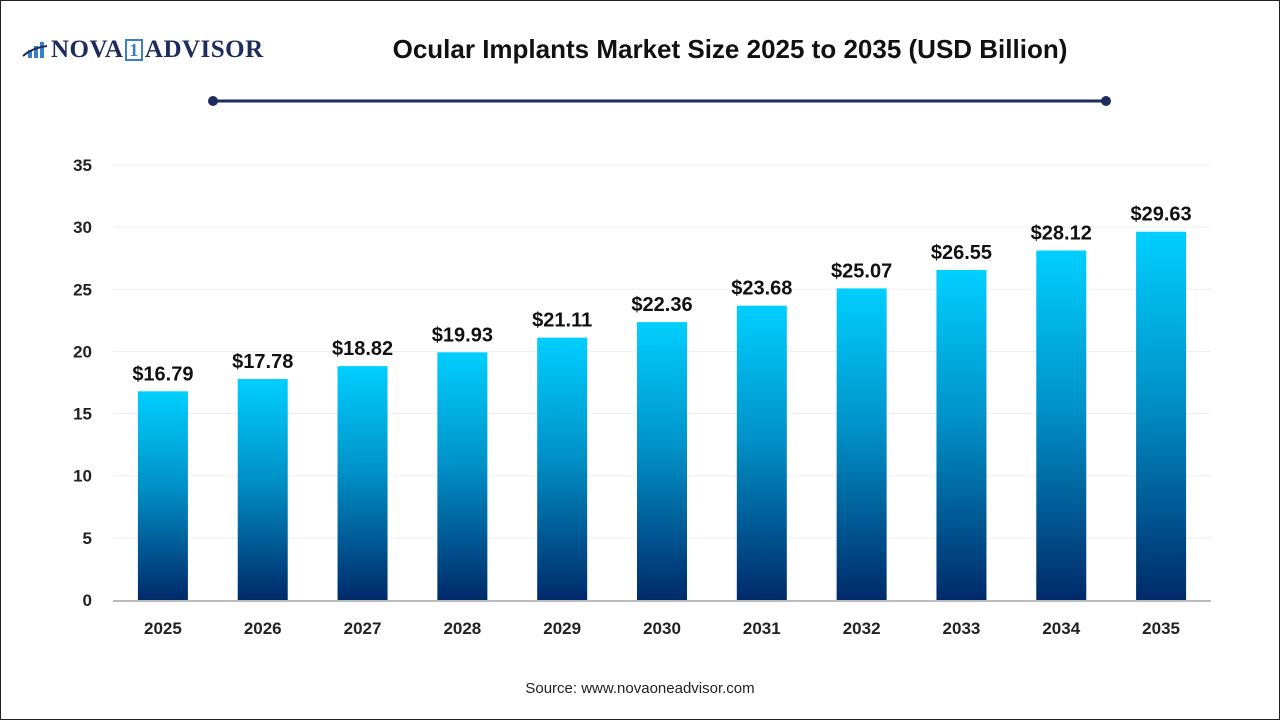 This screenshot has width=1280, height=720. What do you see at coordinates (1161, 215) in the screenshot?
I see `data-label: $29.63` at bounding box center [1161, 215].